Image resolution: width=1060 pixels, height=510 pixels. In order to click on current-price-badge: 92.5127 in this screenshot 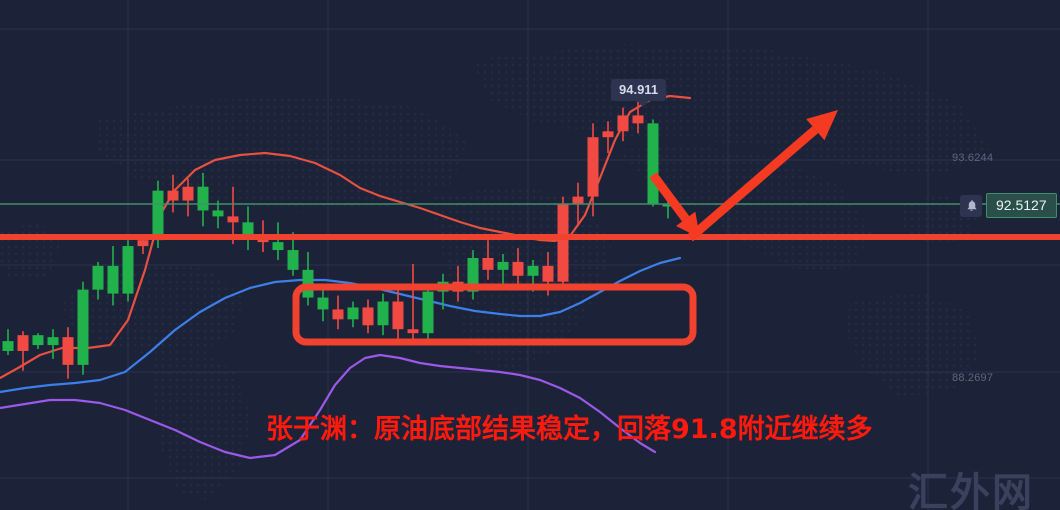, I will do `click(1008, 205)`.